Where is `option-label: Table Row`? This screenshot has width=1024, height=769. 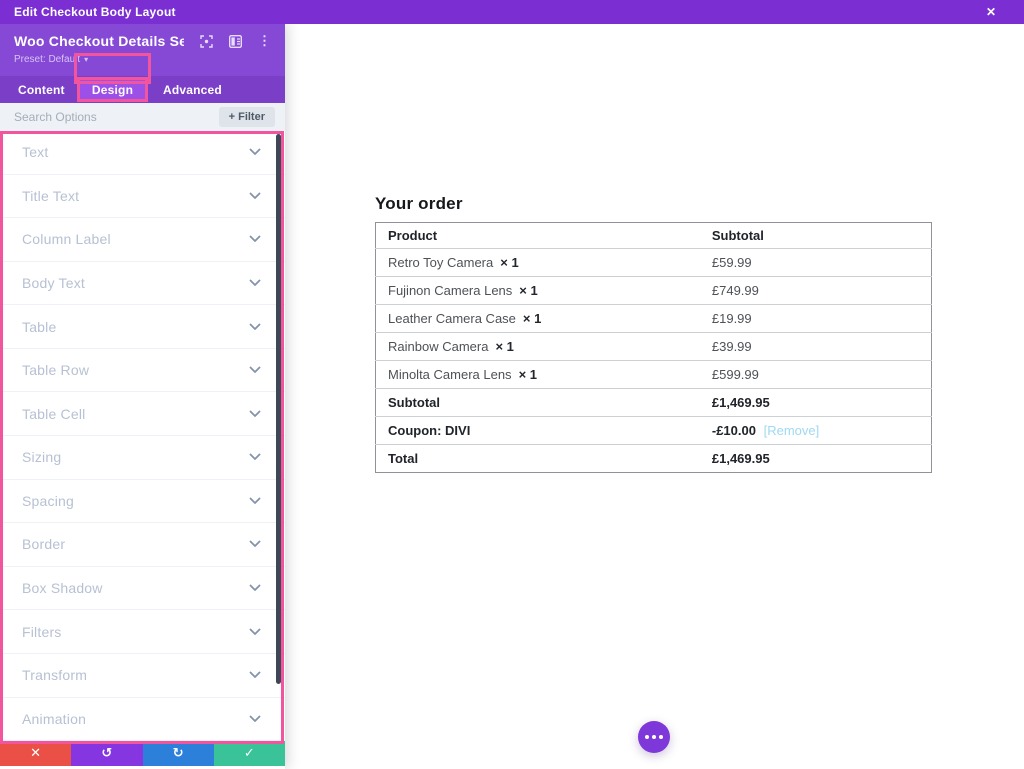
option-label: Table Row is located at coordinates (56, 370).